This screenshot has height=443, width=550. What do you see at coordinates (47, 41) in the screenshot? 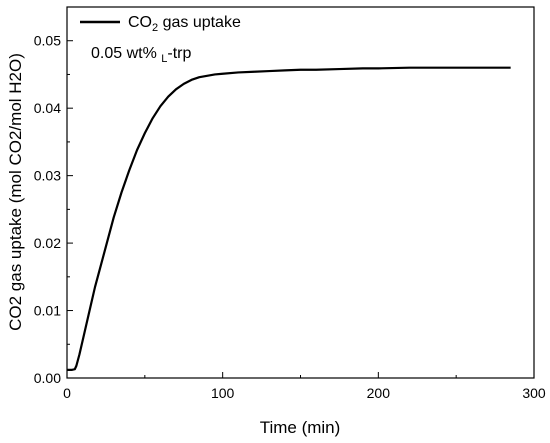
I see `y-tick-label: 0.05` at bounding box center [47, 41].